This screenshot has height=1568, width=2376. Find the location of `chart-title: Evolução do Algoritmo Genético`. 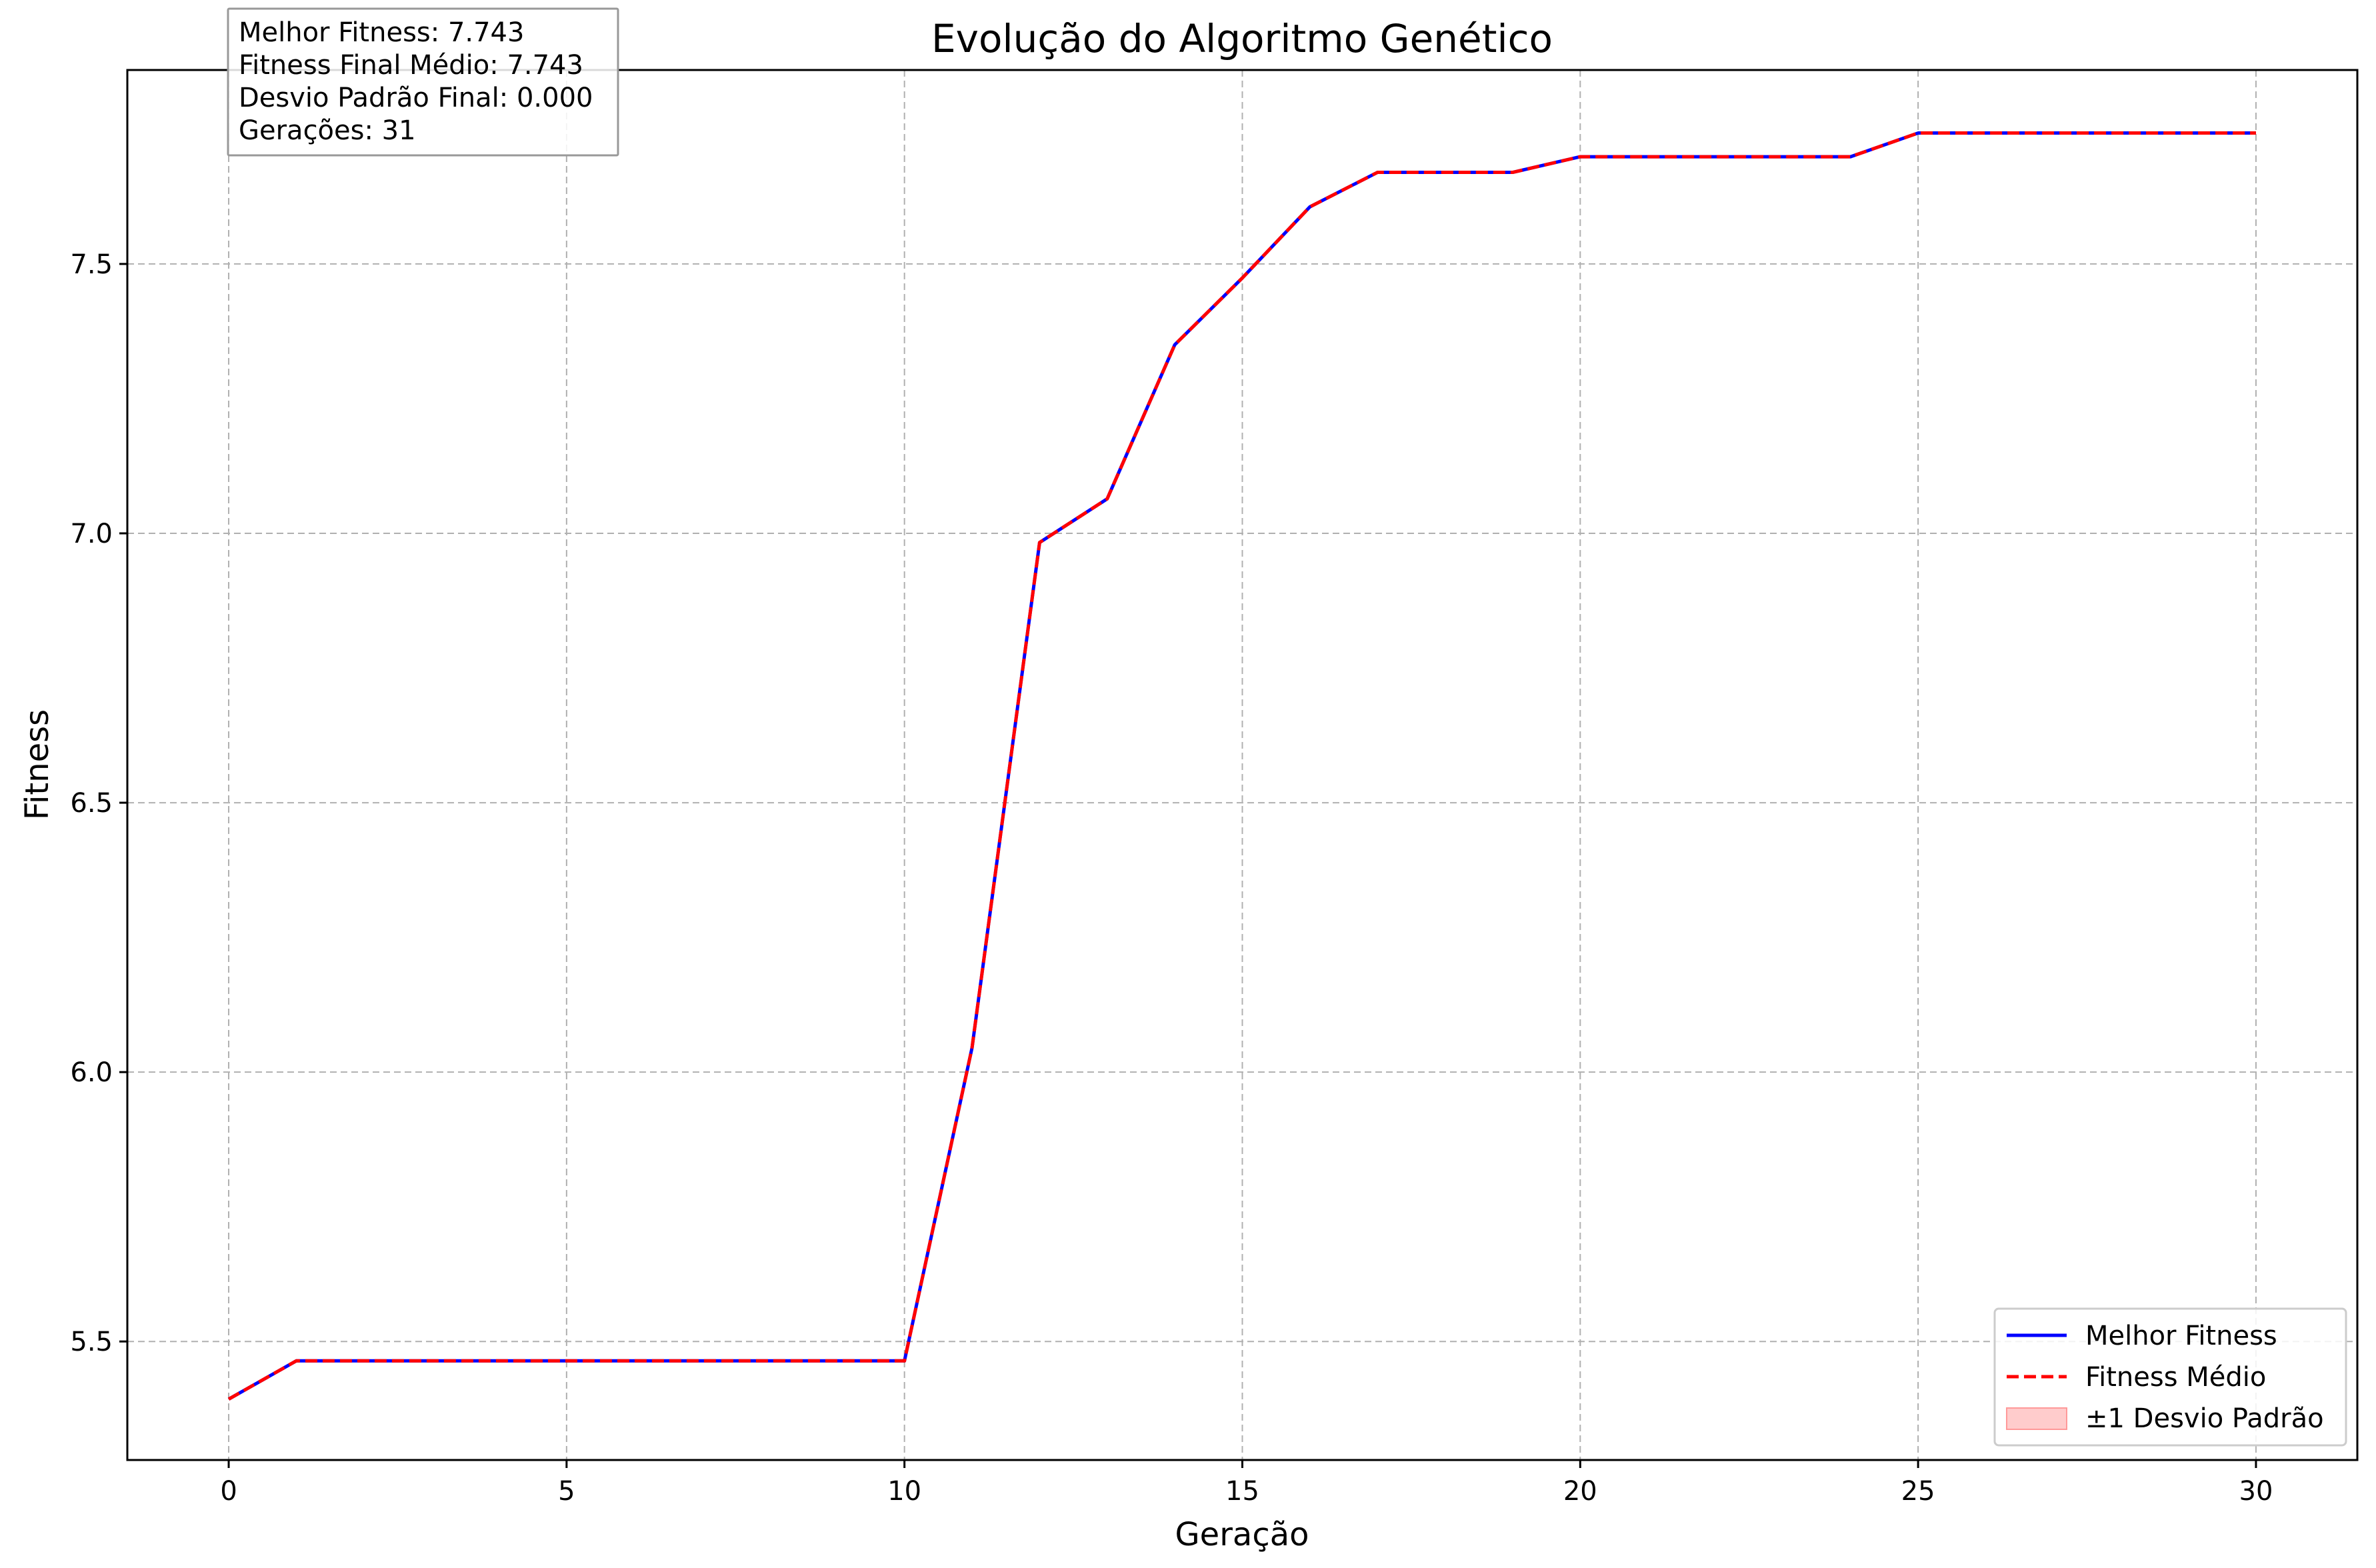

chart-title: Evolução do Algoritmo Genético is located at coordinates (1242, 38).